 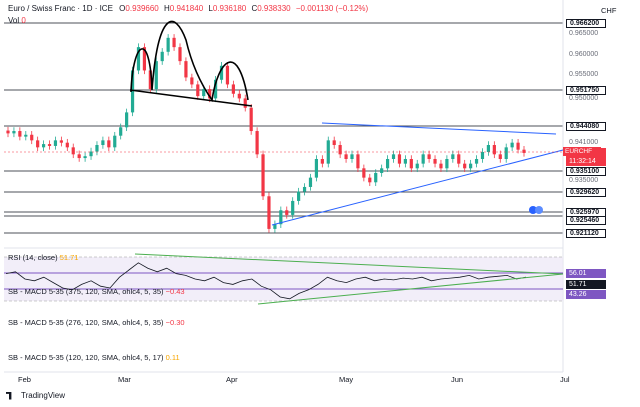 I want to click on time-axis-label: Apr, so click(x=232, y=379).